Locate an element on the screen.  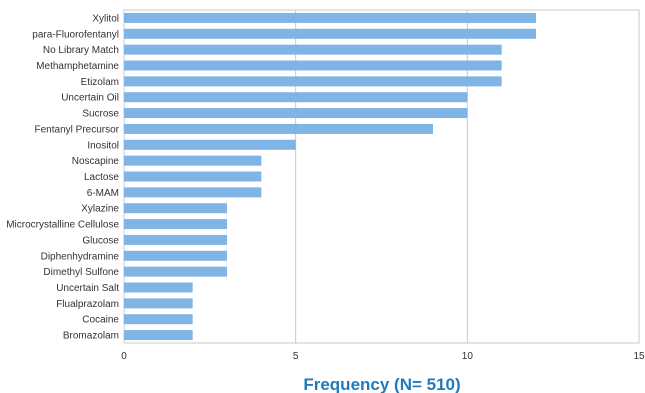
x-tick-label: 5 is located at coordinates (296, 356).